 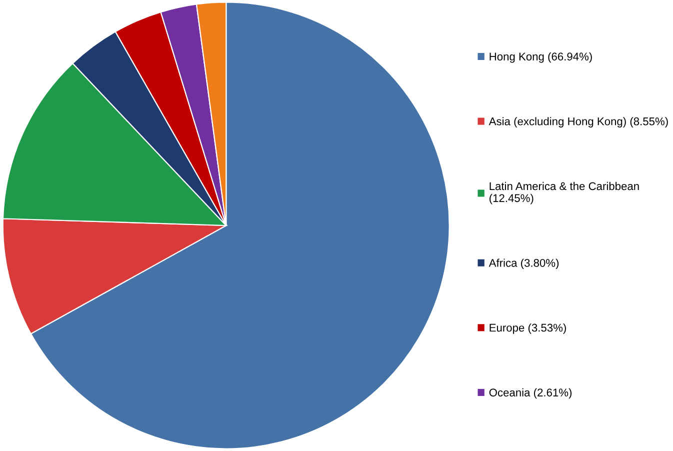 I want to click on legend-label: Africa (3.80%), so click(x=523, y=264).